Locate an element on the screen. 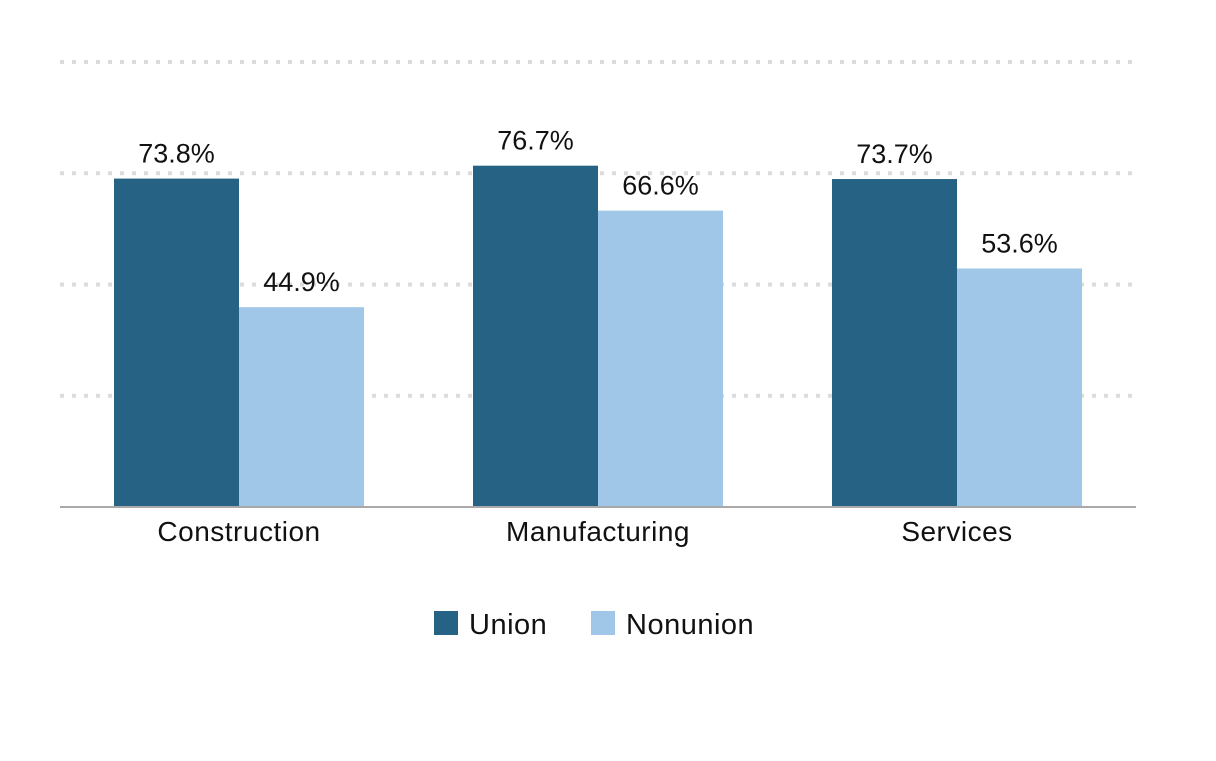  category-labels: Construction Manufacturing Services is located at coordinates (584, 531).